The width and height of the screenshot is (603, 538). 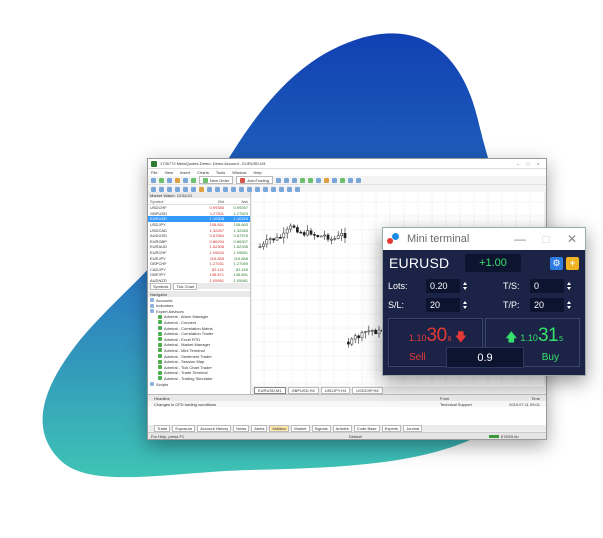 What do you see at coordinates (199, 312) in the screenshot?
I see `navigator-item: Expert Advisors` at bounding box center [199, 312].